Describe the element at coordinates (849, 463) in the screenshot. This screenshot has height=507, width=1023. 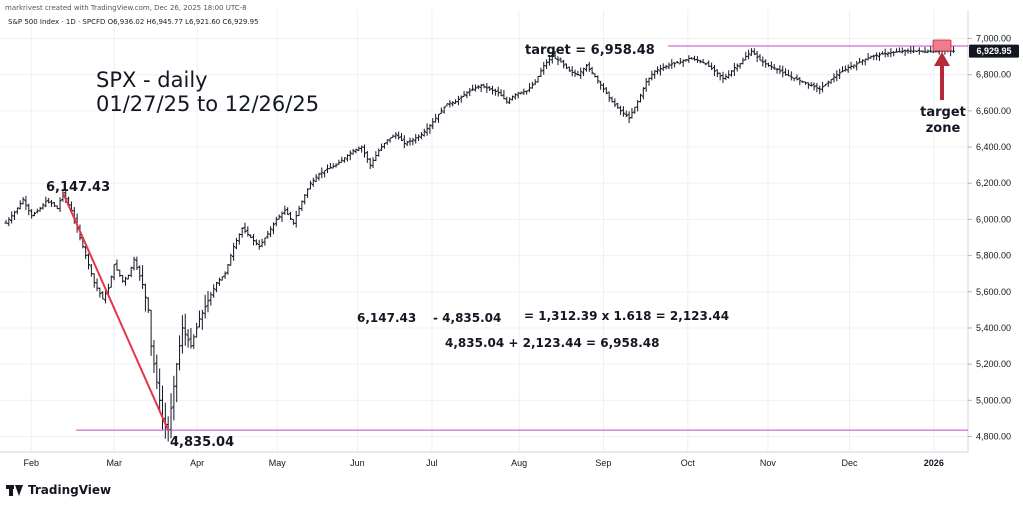
I see `x-tick-label: Dec` at that location.